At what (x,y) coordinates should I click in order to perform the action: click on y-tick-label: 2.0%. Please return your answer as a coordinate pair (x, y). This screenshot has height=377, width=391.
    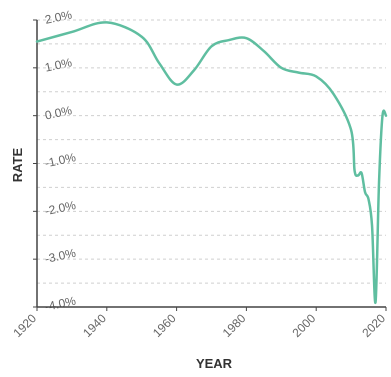
    Looking at the image, I should click on (59, 16).